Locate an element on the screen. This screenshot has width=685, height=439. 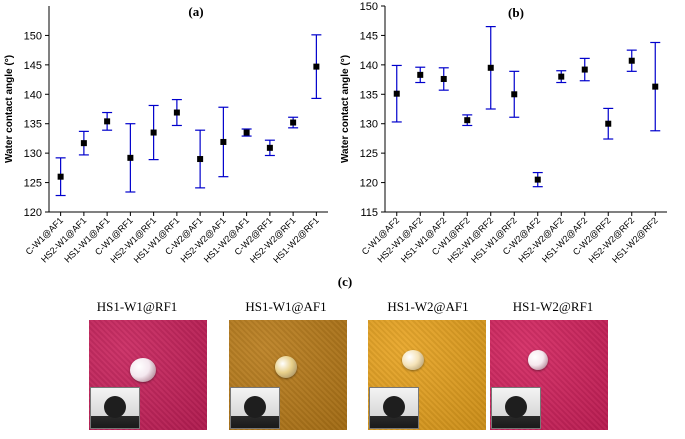
panel-b-label: (b) is located at coordinates (516, 12).